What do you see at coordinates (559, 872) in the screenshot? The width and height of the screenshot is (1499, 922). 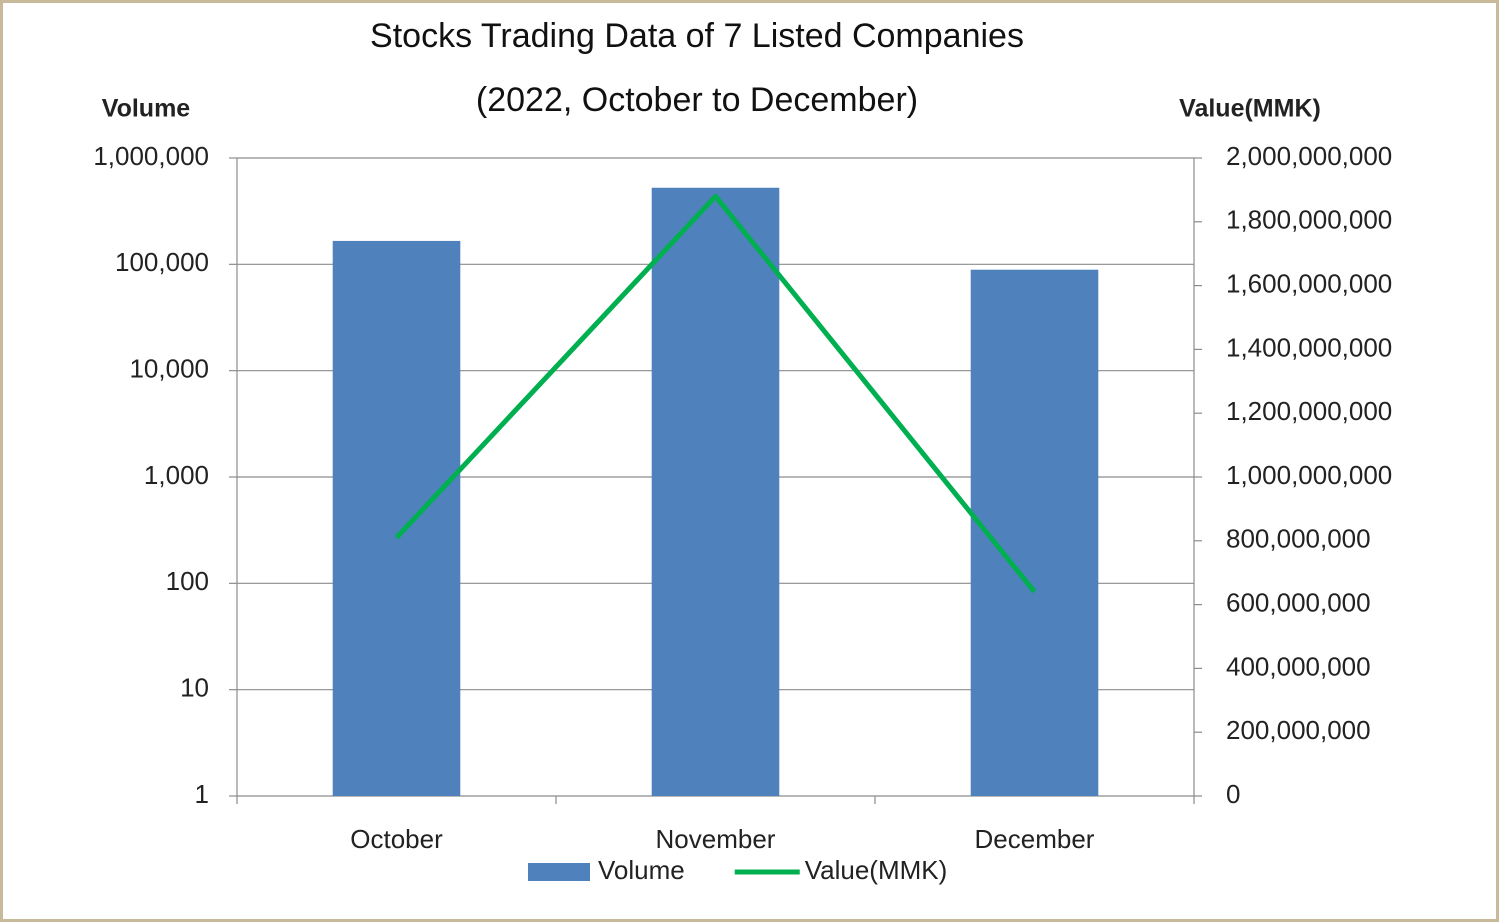 I see `legend-swatch` at bounding box center [559, 872].